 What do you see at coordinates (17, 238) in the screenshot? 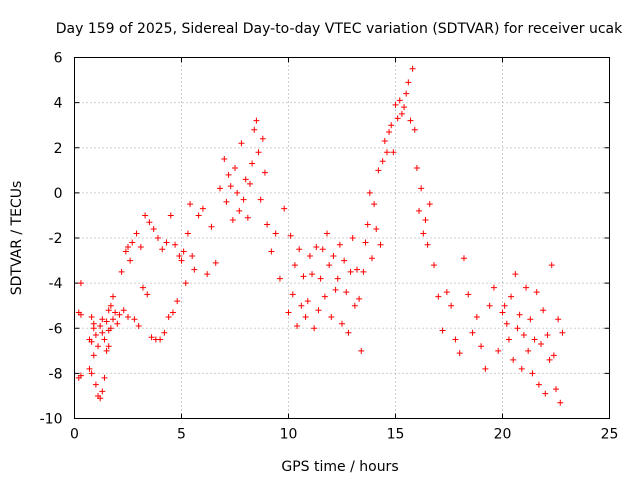
I see `y-axis-label: SDTVAR / TECUs` at bounding box center [17, 238].